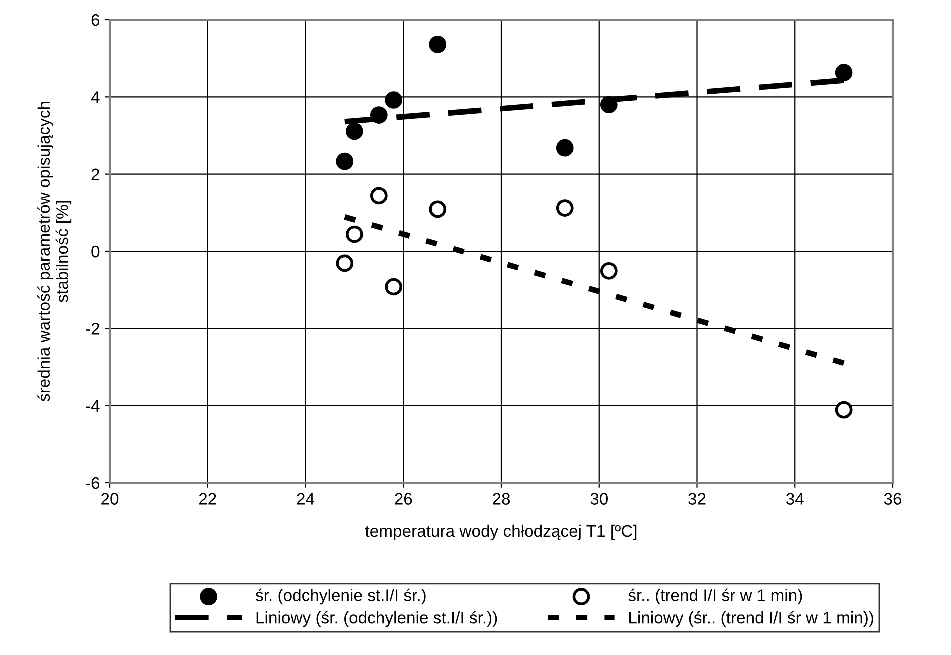 Image resolution: width=951 pixels, height=655 pixels. Describe the element at coordinates (55, 252) in the screenshot. I see `y-axis-title: średnia wartość parametrów opisujących stabilność [%]` at that location.